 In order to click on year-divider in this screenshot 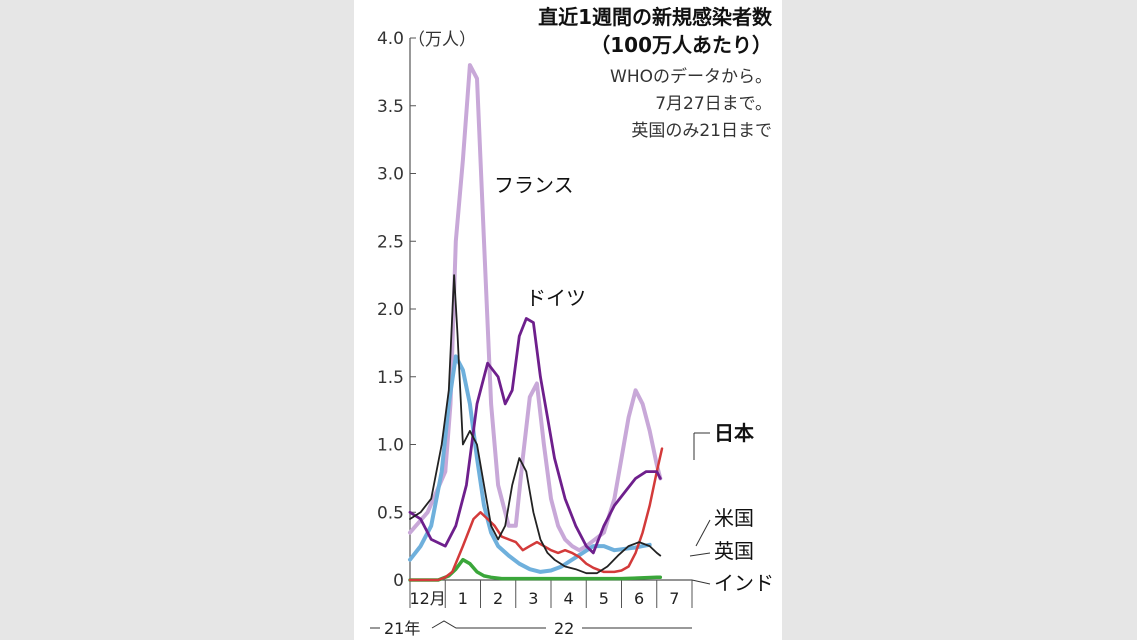, I will do `click(488, 624)`.